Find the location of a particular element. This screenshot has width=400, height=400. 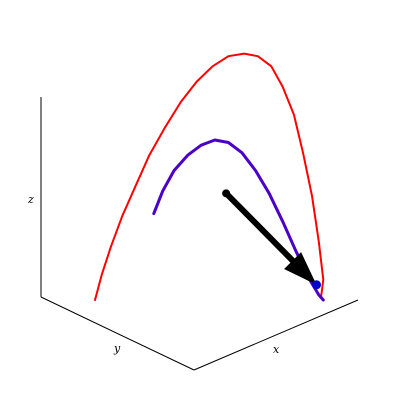

y-axis-label: y is located at coordinates (117, 348).